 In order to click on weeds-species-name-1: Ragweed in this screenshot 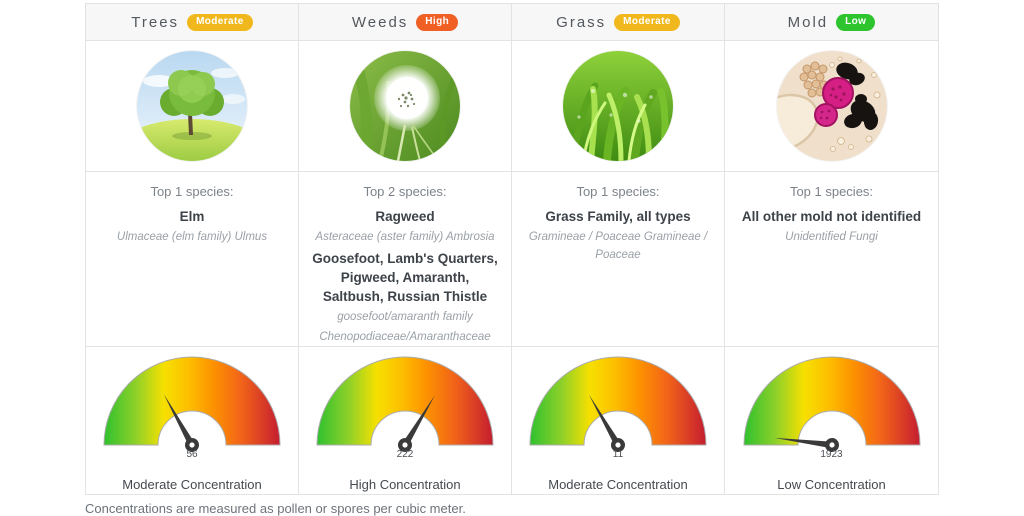, I will do `click(405, 216)`.